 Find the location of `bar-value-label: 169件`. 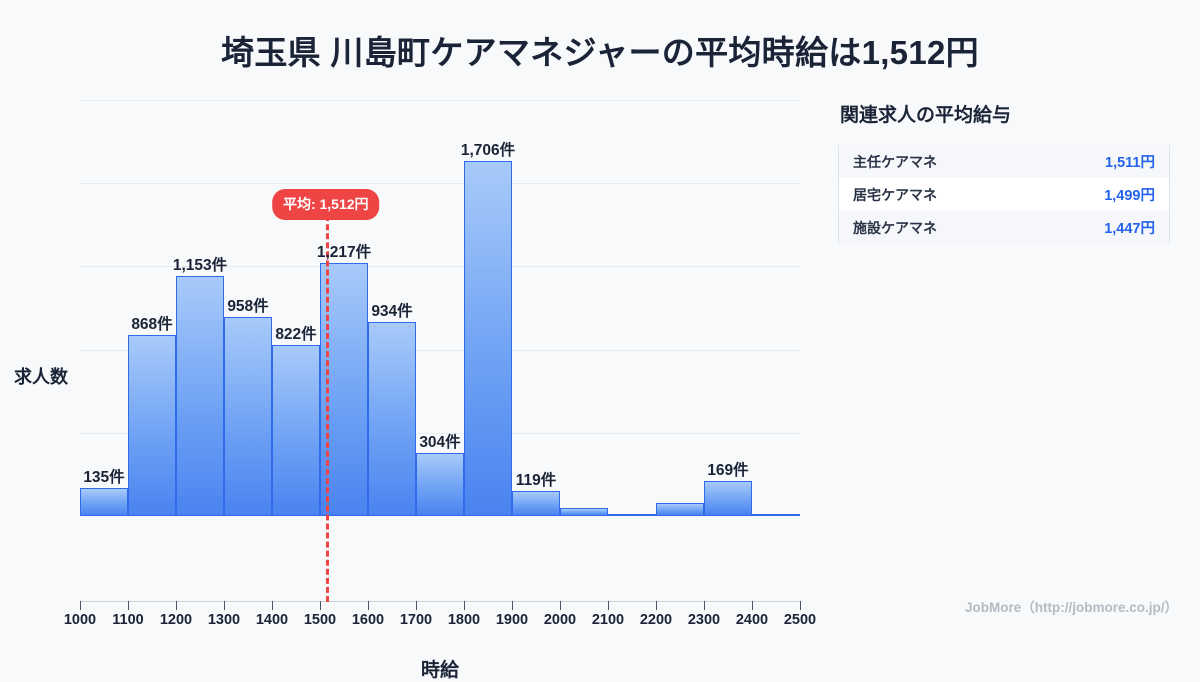

bar-value-label: 169件 is located at coordinates (728, 470).